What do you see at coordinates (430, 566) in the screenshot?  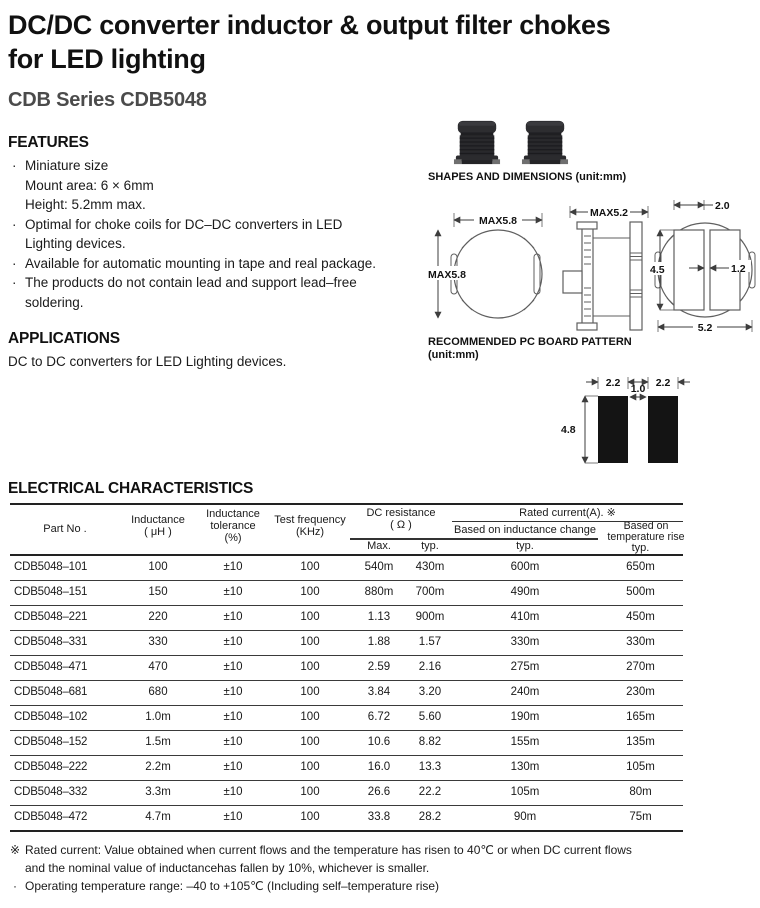 I see `cell: 430m` at bounding box center [430, 566].